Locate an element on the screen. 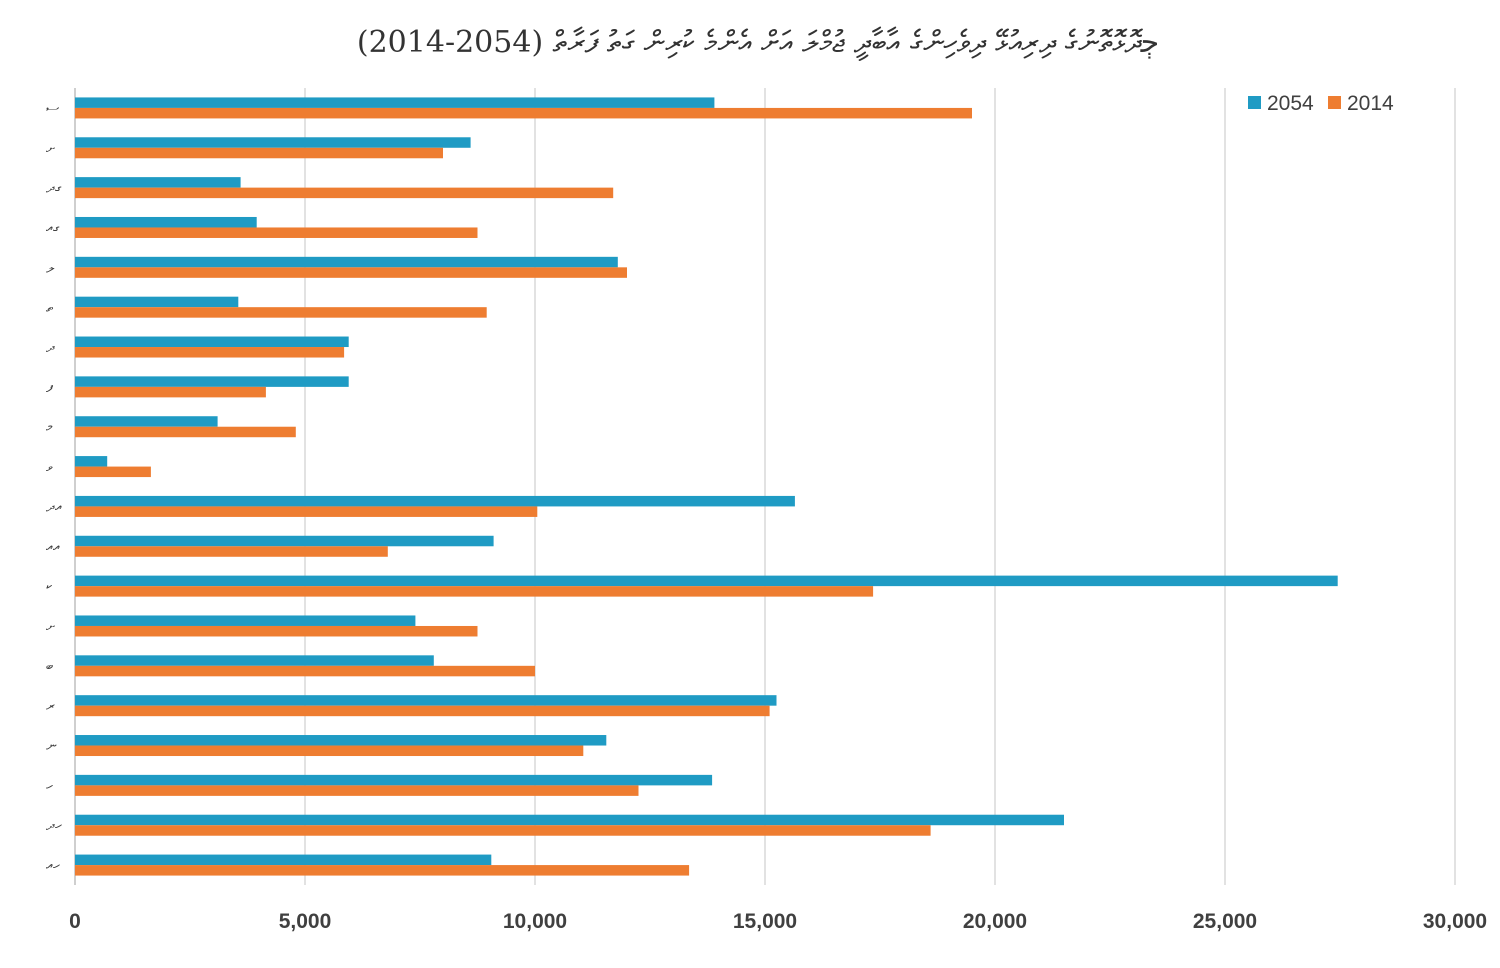  category-label-7: ދ is located at coordinates (50, 347).